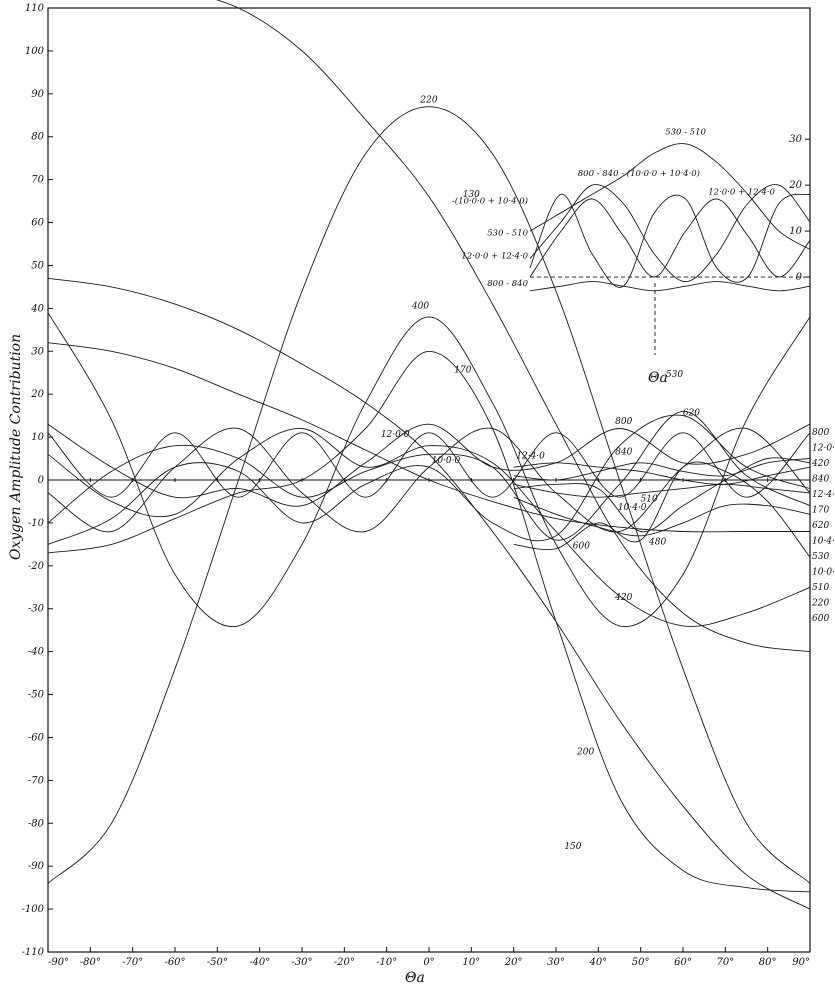  What do you see at coordinates (649, 499) in the screenshot?
I see `curve-label: 510` at bounding box center [649, 499].